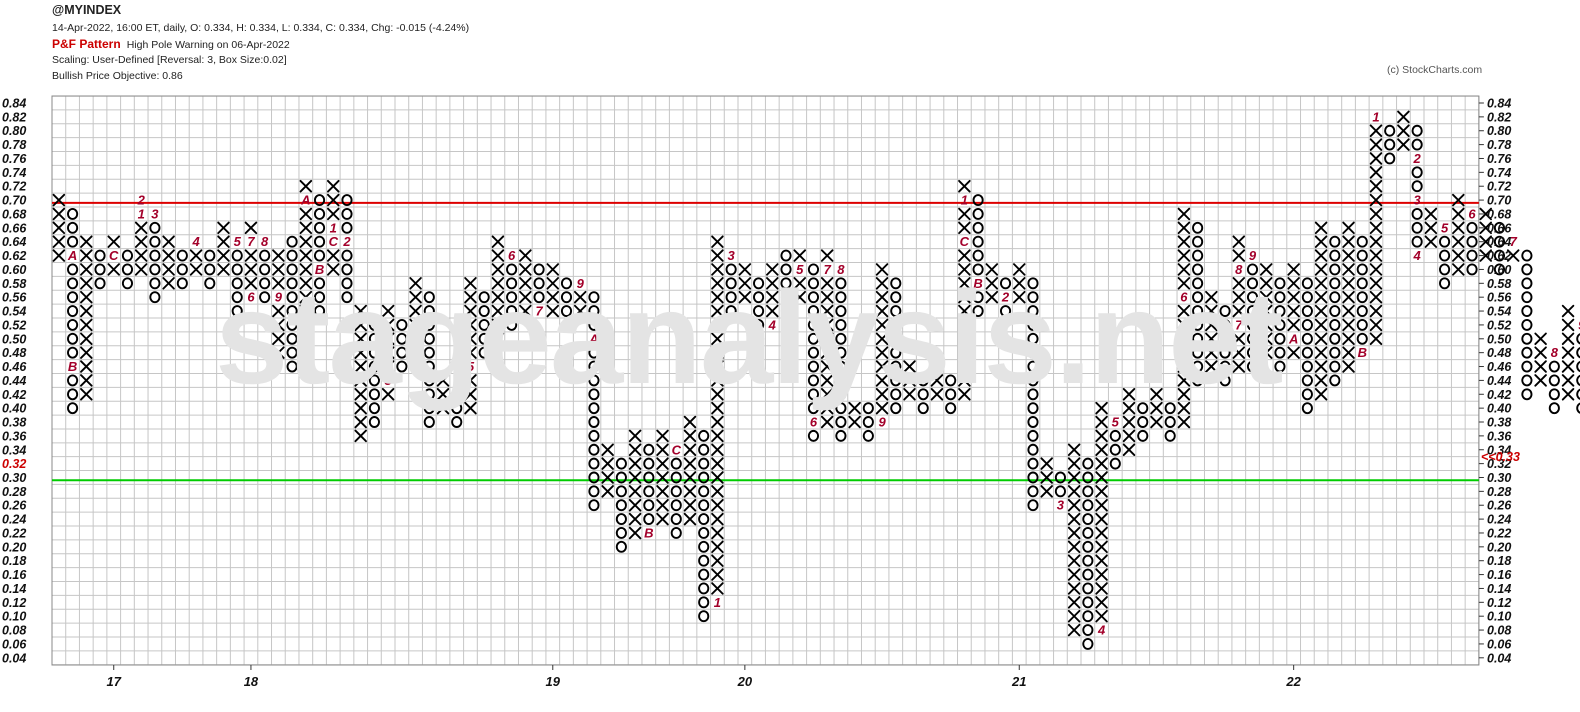  Describe the element at coordinates (882, 422) in the screenshot. I see `month-marker: 9` at that location.